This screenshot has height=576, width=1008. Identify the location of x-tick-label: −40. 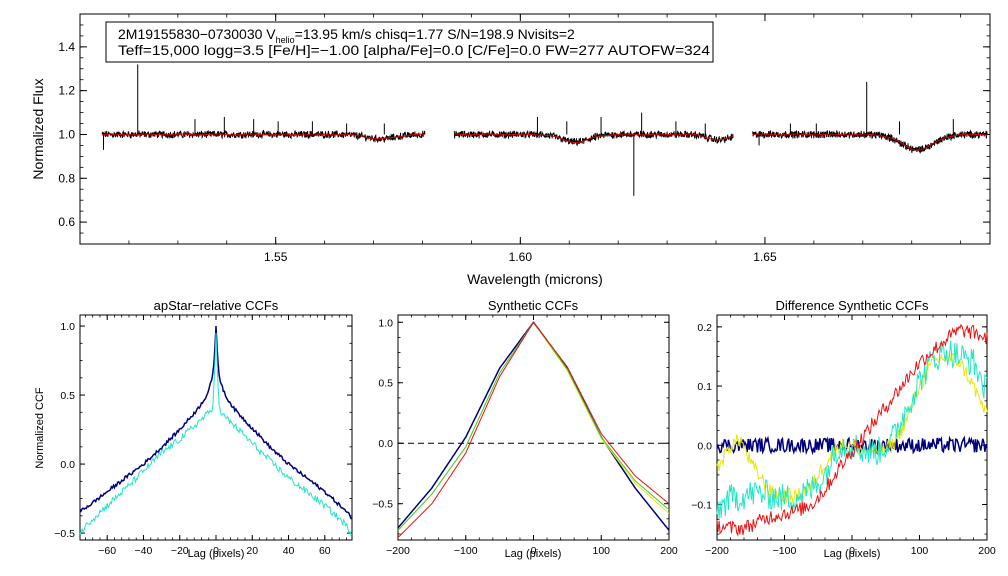
(144, 551).